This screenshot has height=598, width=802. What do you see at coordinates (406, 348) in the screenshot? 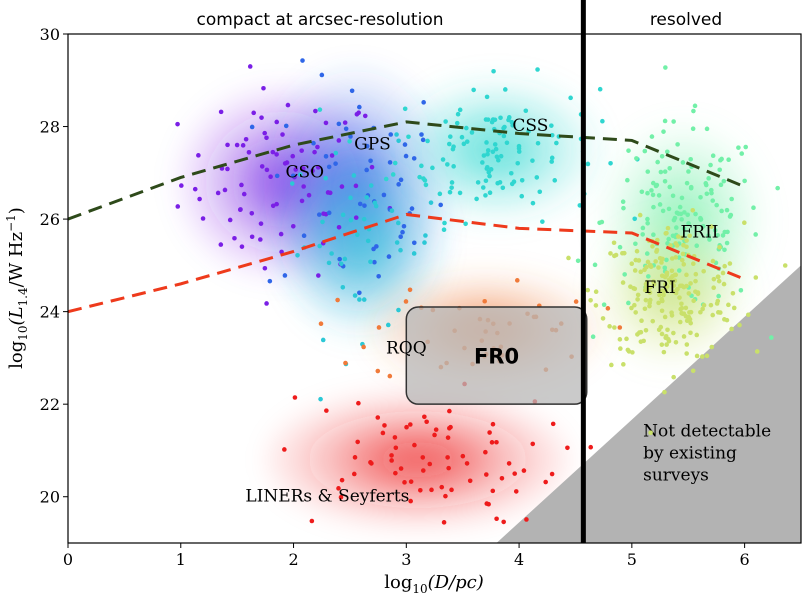
I see `class-label-5: RQQ` at bounding box center [406, 348].